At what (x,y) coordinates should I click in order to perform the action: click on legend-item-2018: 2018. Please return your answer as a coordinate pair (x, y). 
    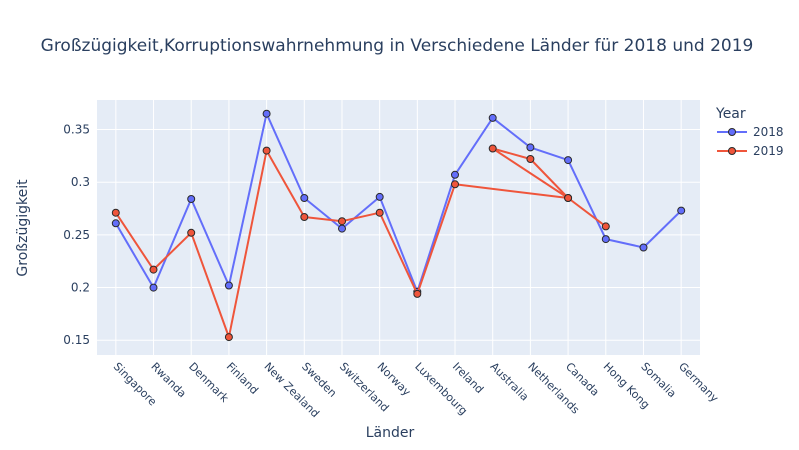
    Looking at the image, I should click on (750, 132).